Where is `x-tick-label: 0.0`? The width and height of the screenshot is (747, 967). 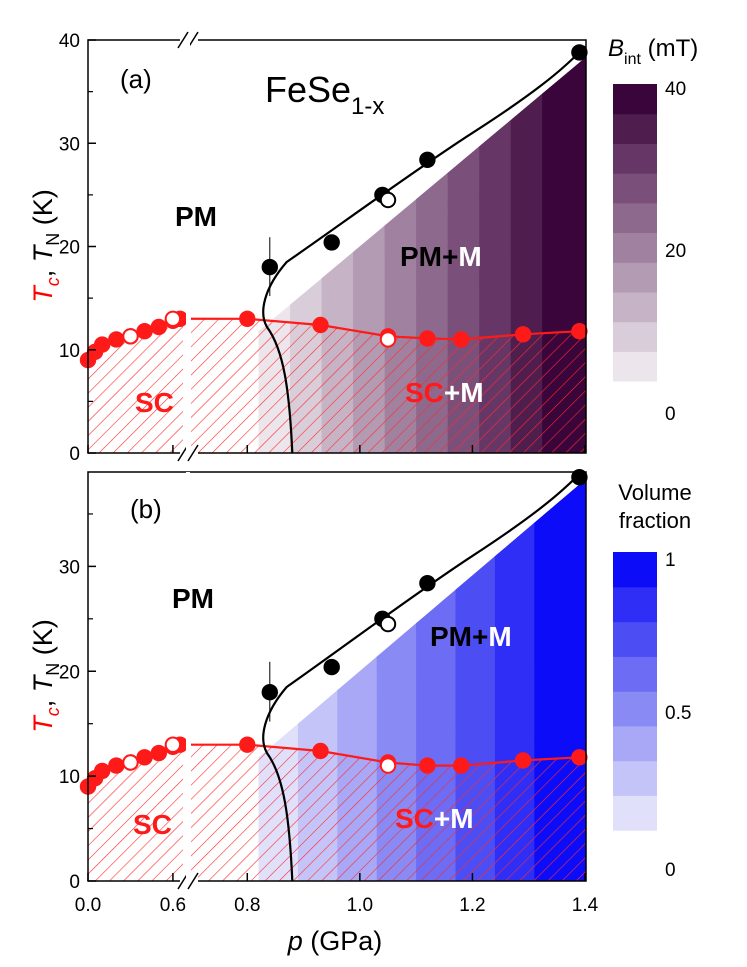 x-tick-label: 0.0 is located at coordinates (88, 905).